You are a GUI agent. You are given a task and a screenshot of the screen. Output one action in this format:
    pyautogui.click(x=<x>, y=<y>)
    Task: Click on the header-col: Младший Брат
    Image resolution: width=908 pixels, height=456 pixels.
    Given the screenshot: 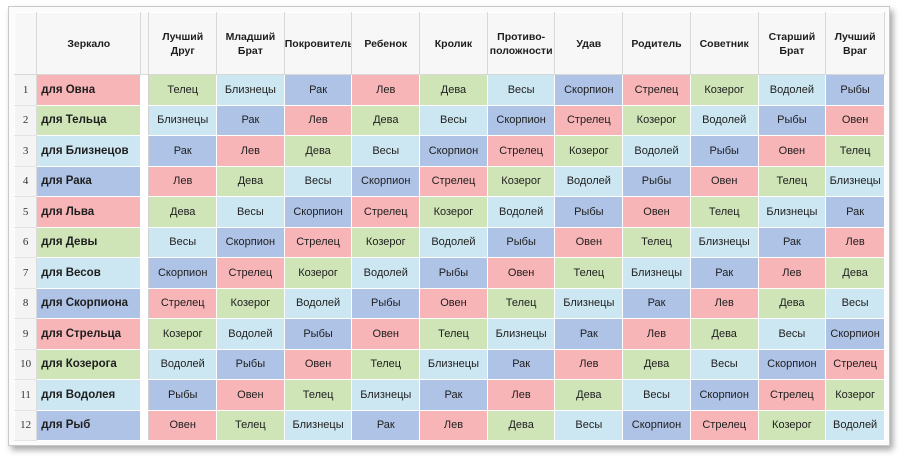 What is the action you would take?
    pyautogui.click(x=250, y=43)
    